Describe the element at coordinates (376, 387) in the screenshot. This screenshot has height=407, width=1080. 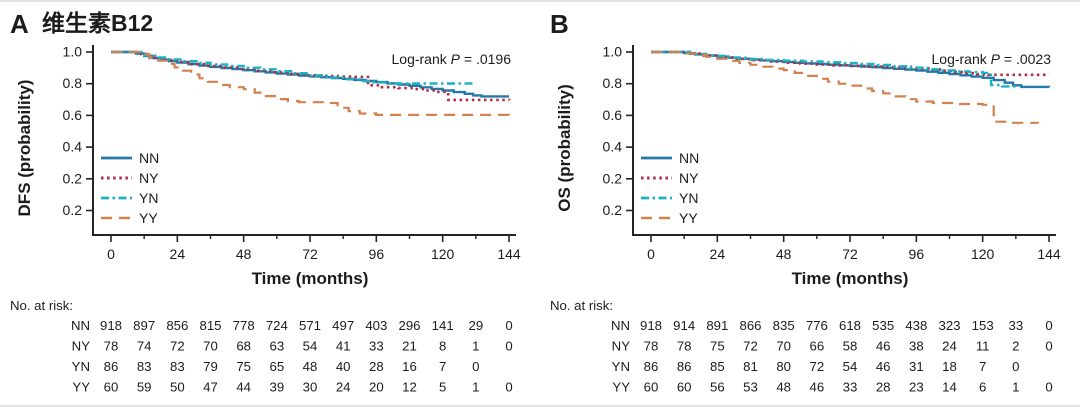
I see `risk-value: 20` at that location.